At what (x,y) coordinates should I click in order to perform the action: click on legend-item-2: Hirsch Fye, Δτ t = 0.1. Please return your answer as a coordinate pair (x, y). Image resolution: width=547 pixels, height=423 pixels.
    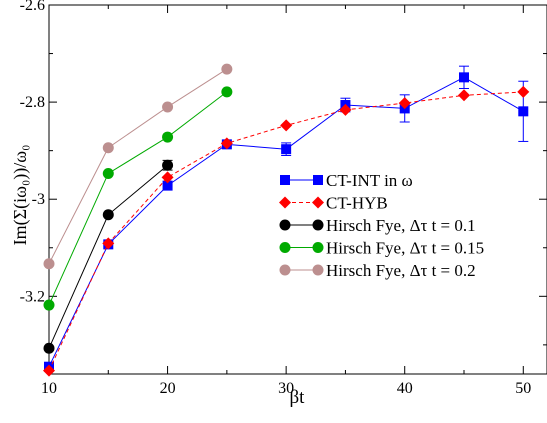
    Looking at the image, I should click on (377, 225).